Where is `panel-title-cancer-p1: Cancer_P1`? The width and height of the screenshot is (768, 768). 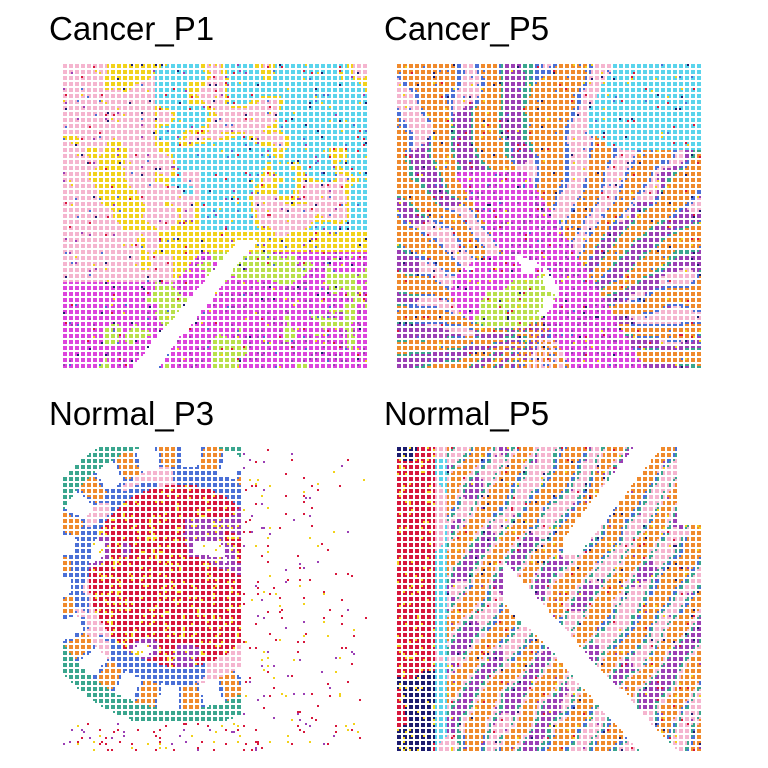
panel-title-cancer-p1: Cancer_P1 is located at coordinates (132, 28).